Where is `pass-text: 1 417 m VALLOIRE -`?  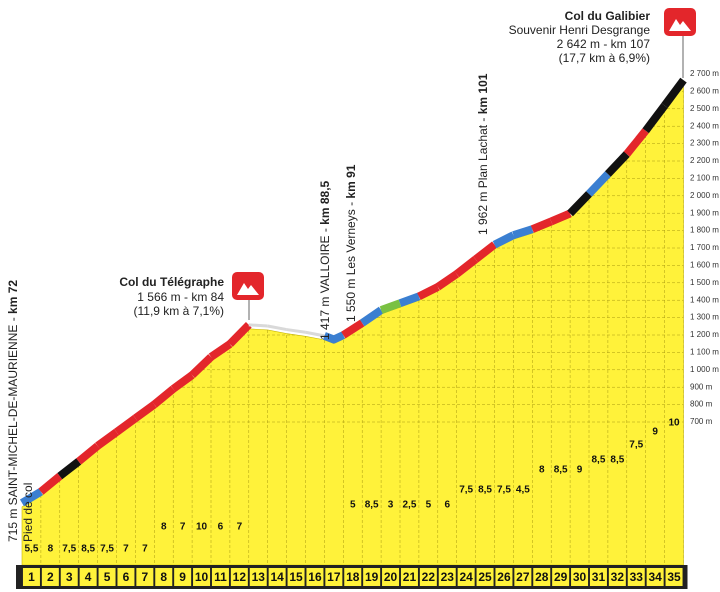 pass-text: 1 417 m VALLOIRE - is located at coordinates (325, 282).